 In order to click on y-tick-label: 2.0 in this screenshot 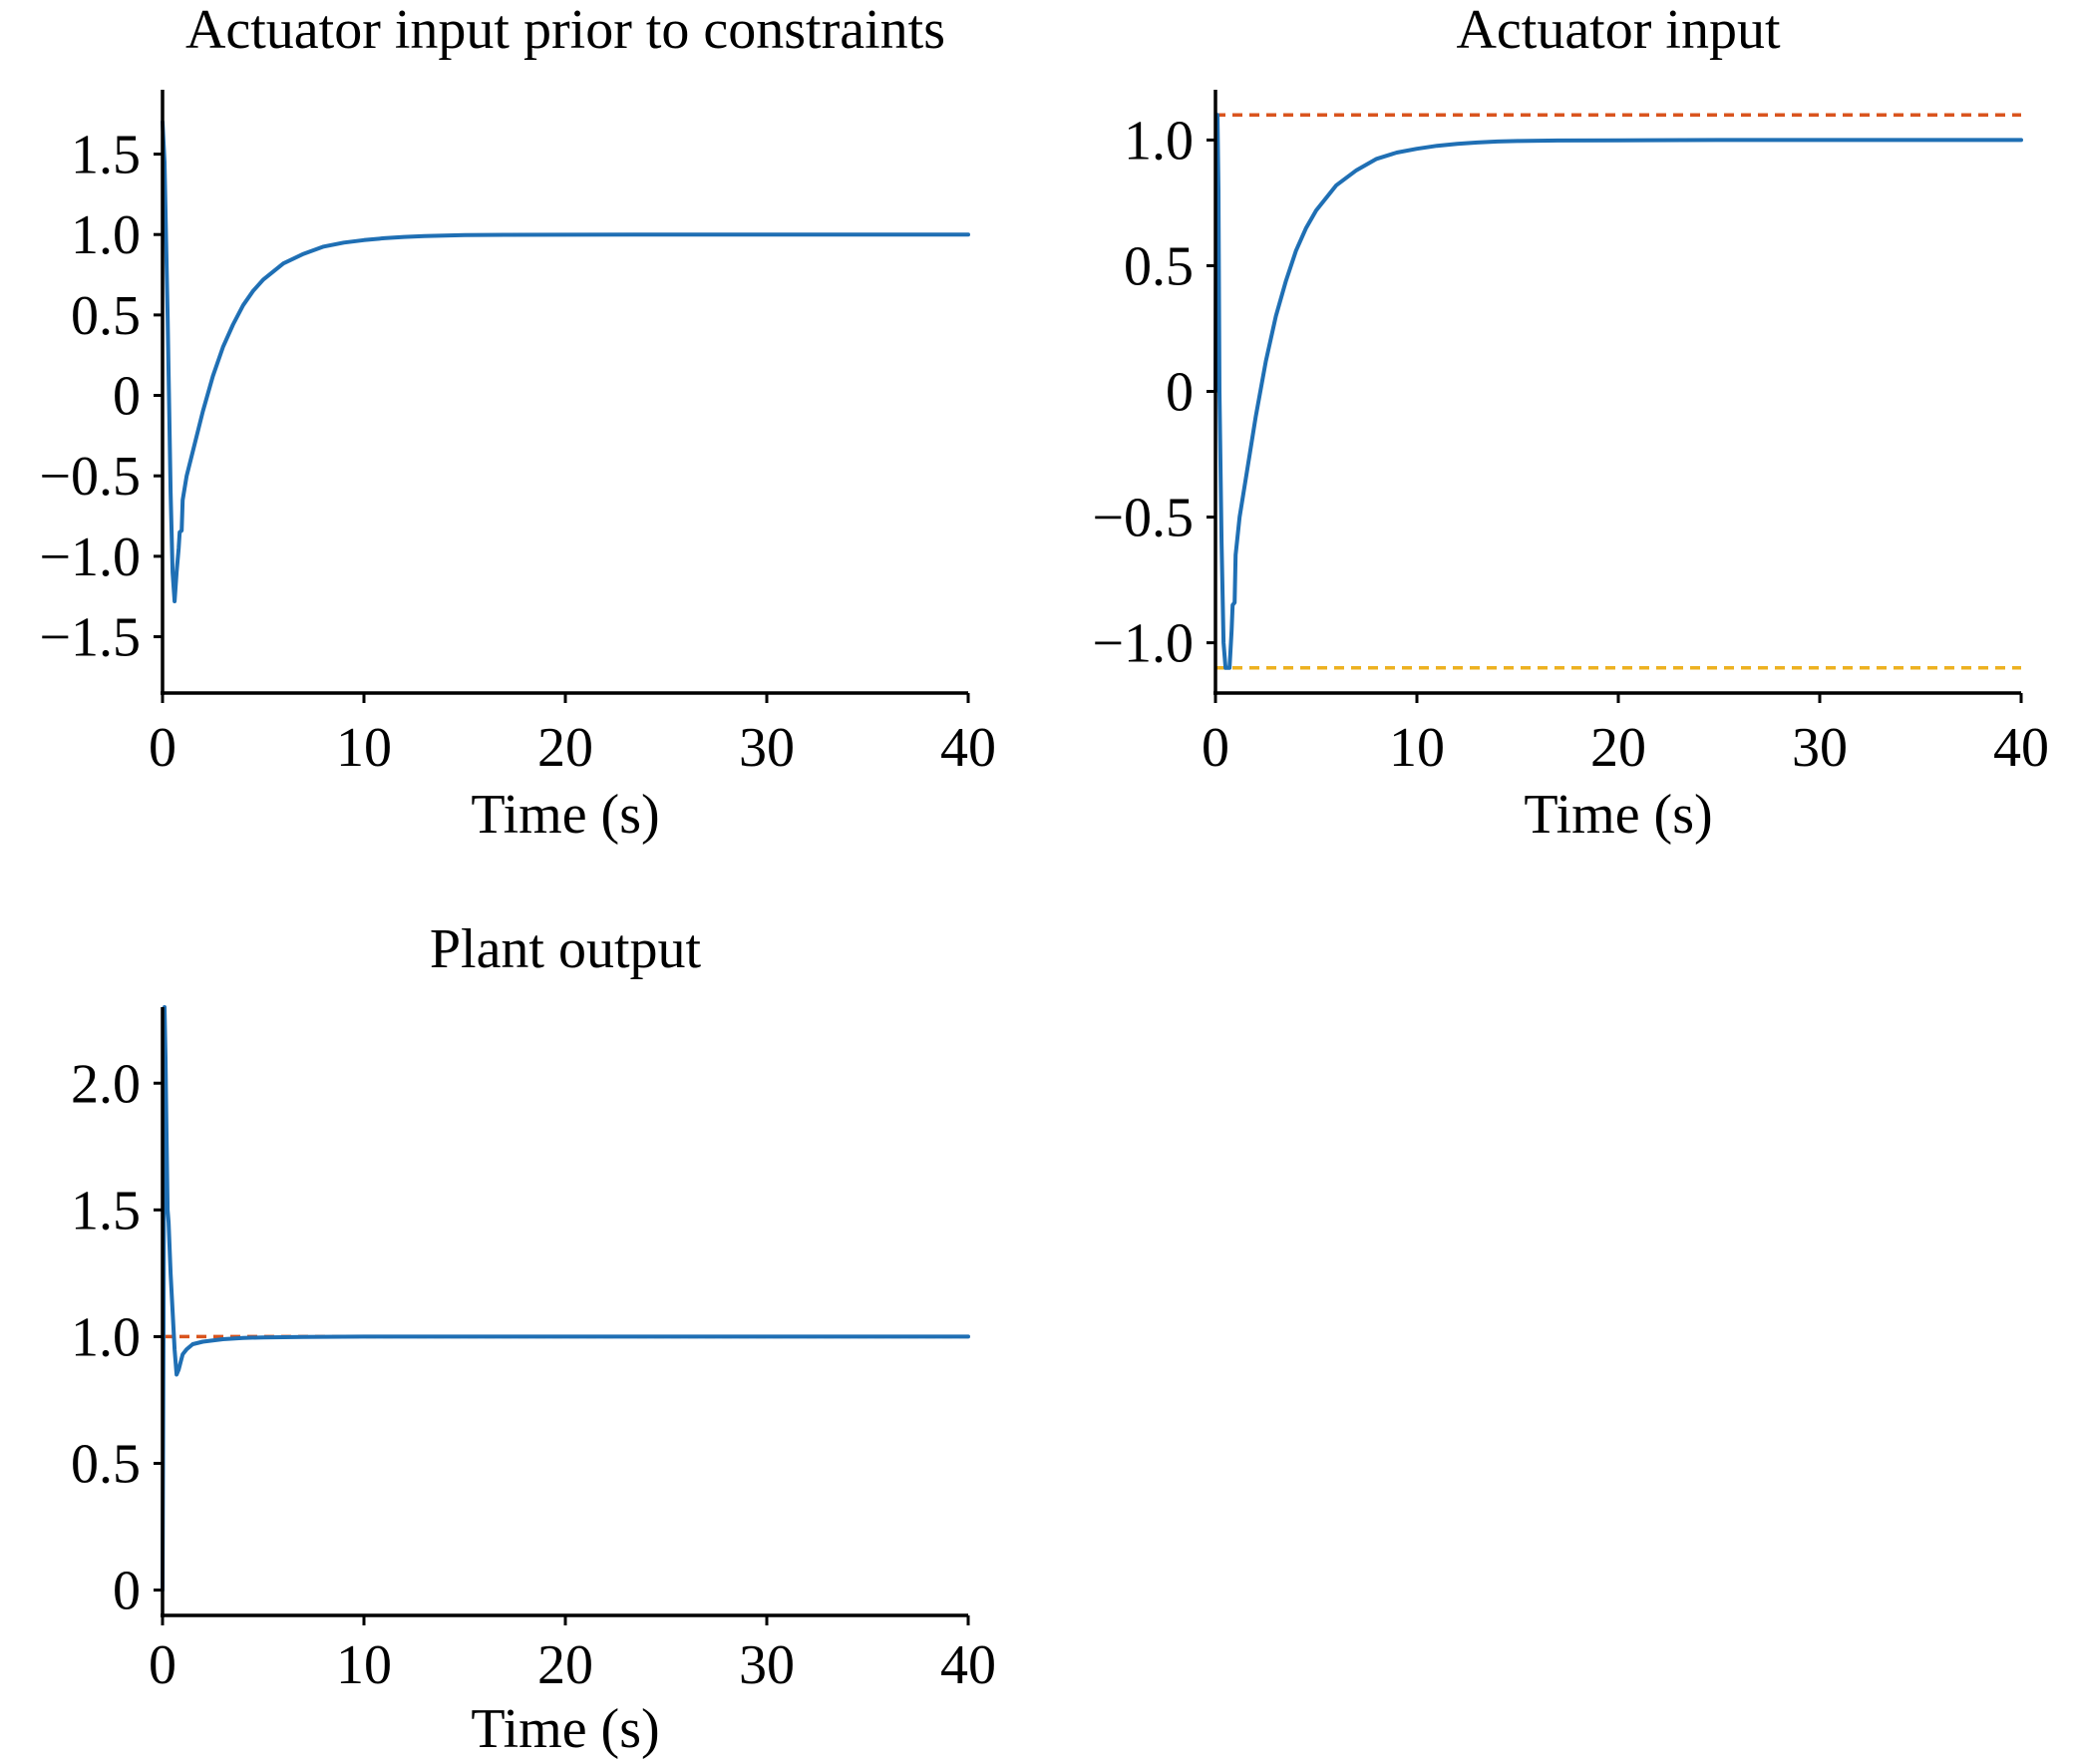, I will do `click(106, 1084)`.